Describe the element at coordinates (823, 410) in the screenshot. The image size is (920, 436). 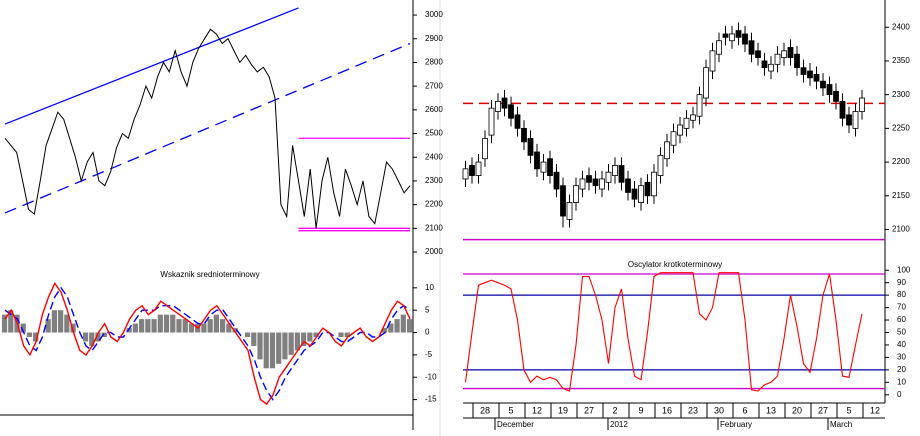
I see `x-tick-label: 27` at that location.